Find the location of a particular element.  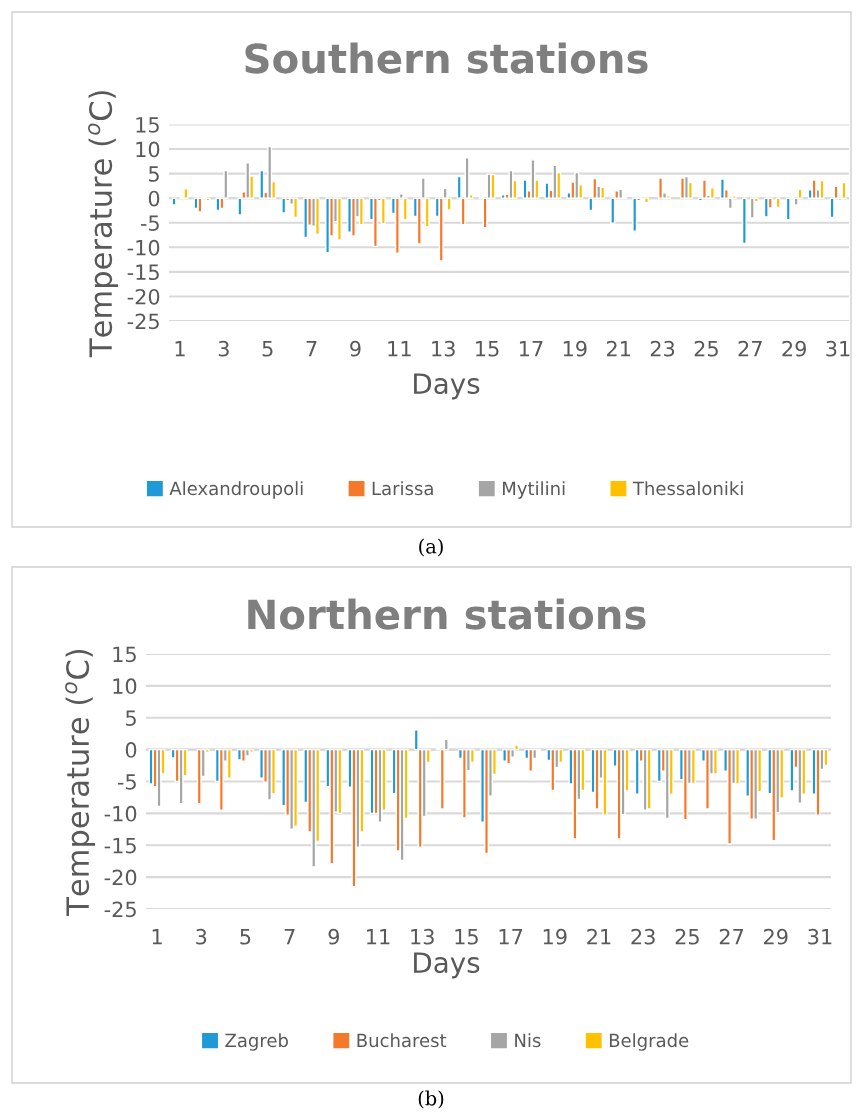

y-axis-title: Temperature ($^{o}$C) is located at coordinates (103, 224).